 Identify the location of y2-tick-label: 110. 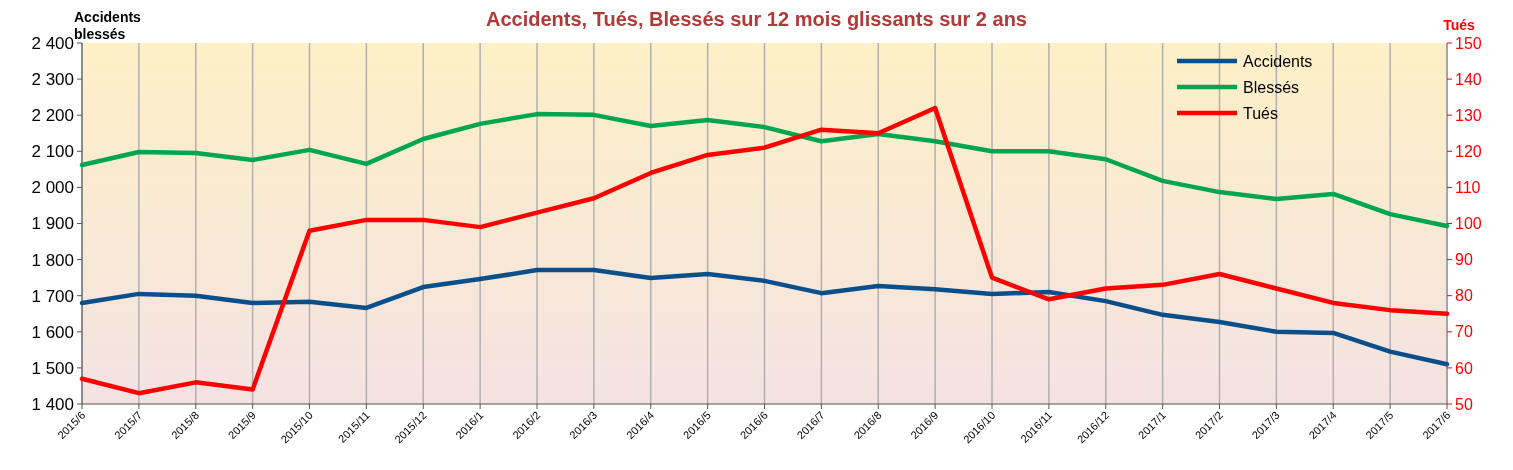
(1468, 187).